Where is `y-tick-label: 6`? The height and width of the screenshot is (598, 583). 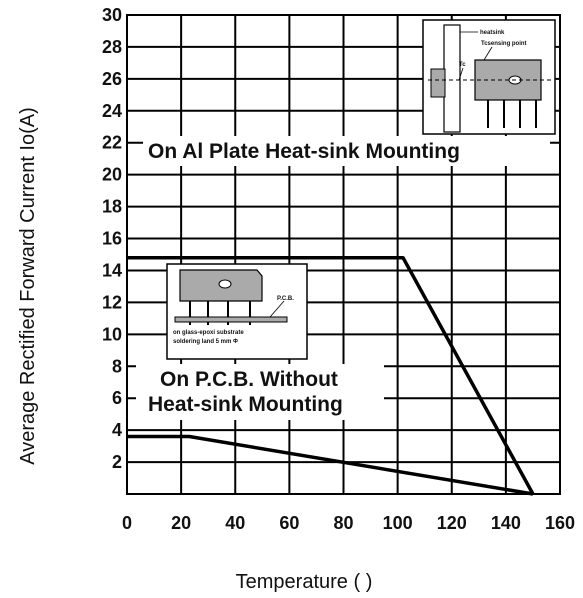 y-tick-label: 6 is located at coordinates (117, 398).